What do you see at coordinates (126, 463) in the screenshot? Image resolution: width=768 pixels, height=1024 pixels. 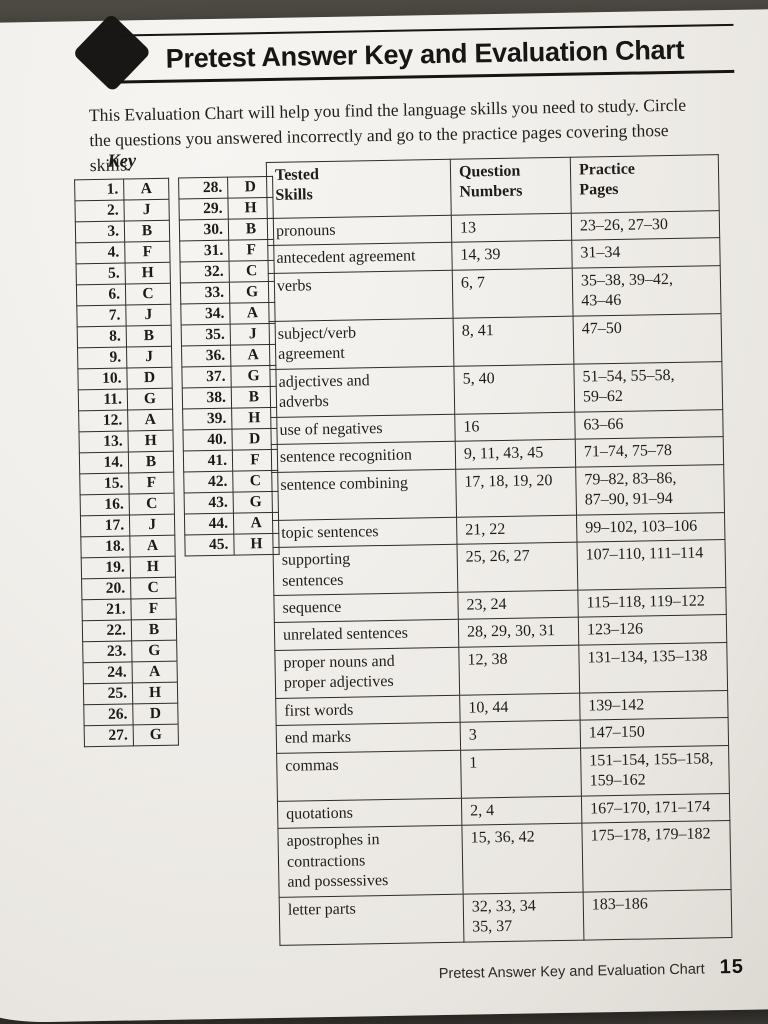 I see `answer-key-column-1: 1. A 2. J 3. B` at bounding box center [126, 463].